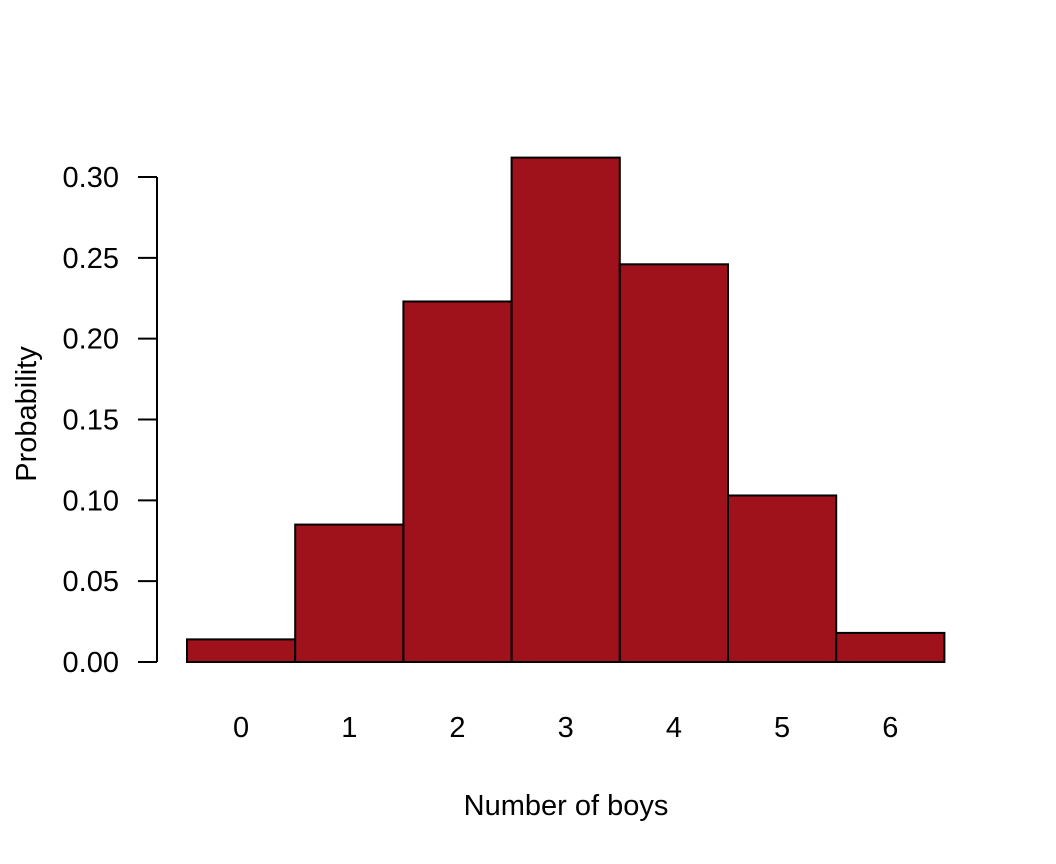 This screenshot has height=864, width=1056. What do you see at coordinates (91, 178) in the screenshot?
I see `y-tick-label: 0.30` at bounding box center [91, 178].